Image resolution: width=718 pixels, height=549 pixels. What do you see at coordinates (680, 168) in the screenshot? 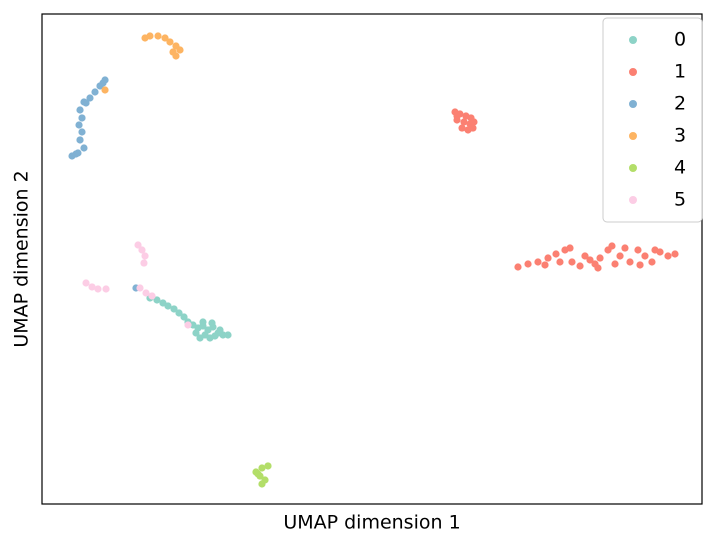
I see `legend-label: 4` at bounding box center [680, 168].